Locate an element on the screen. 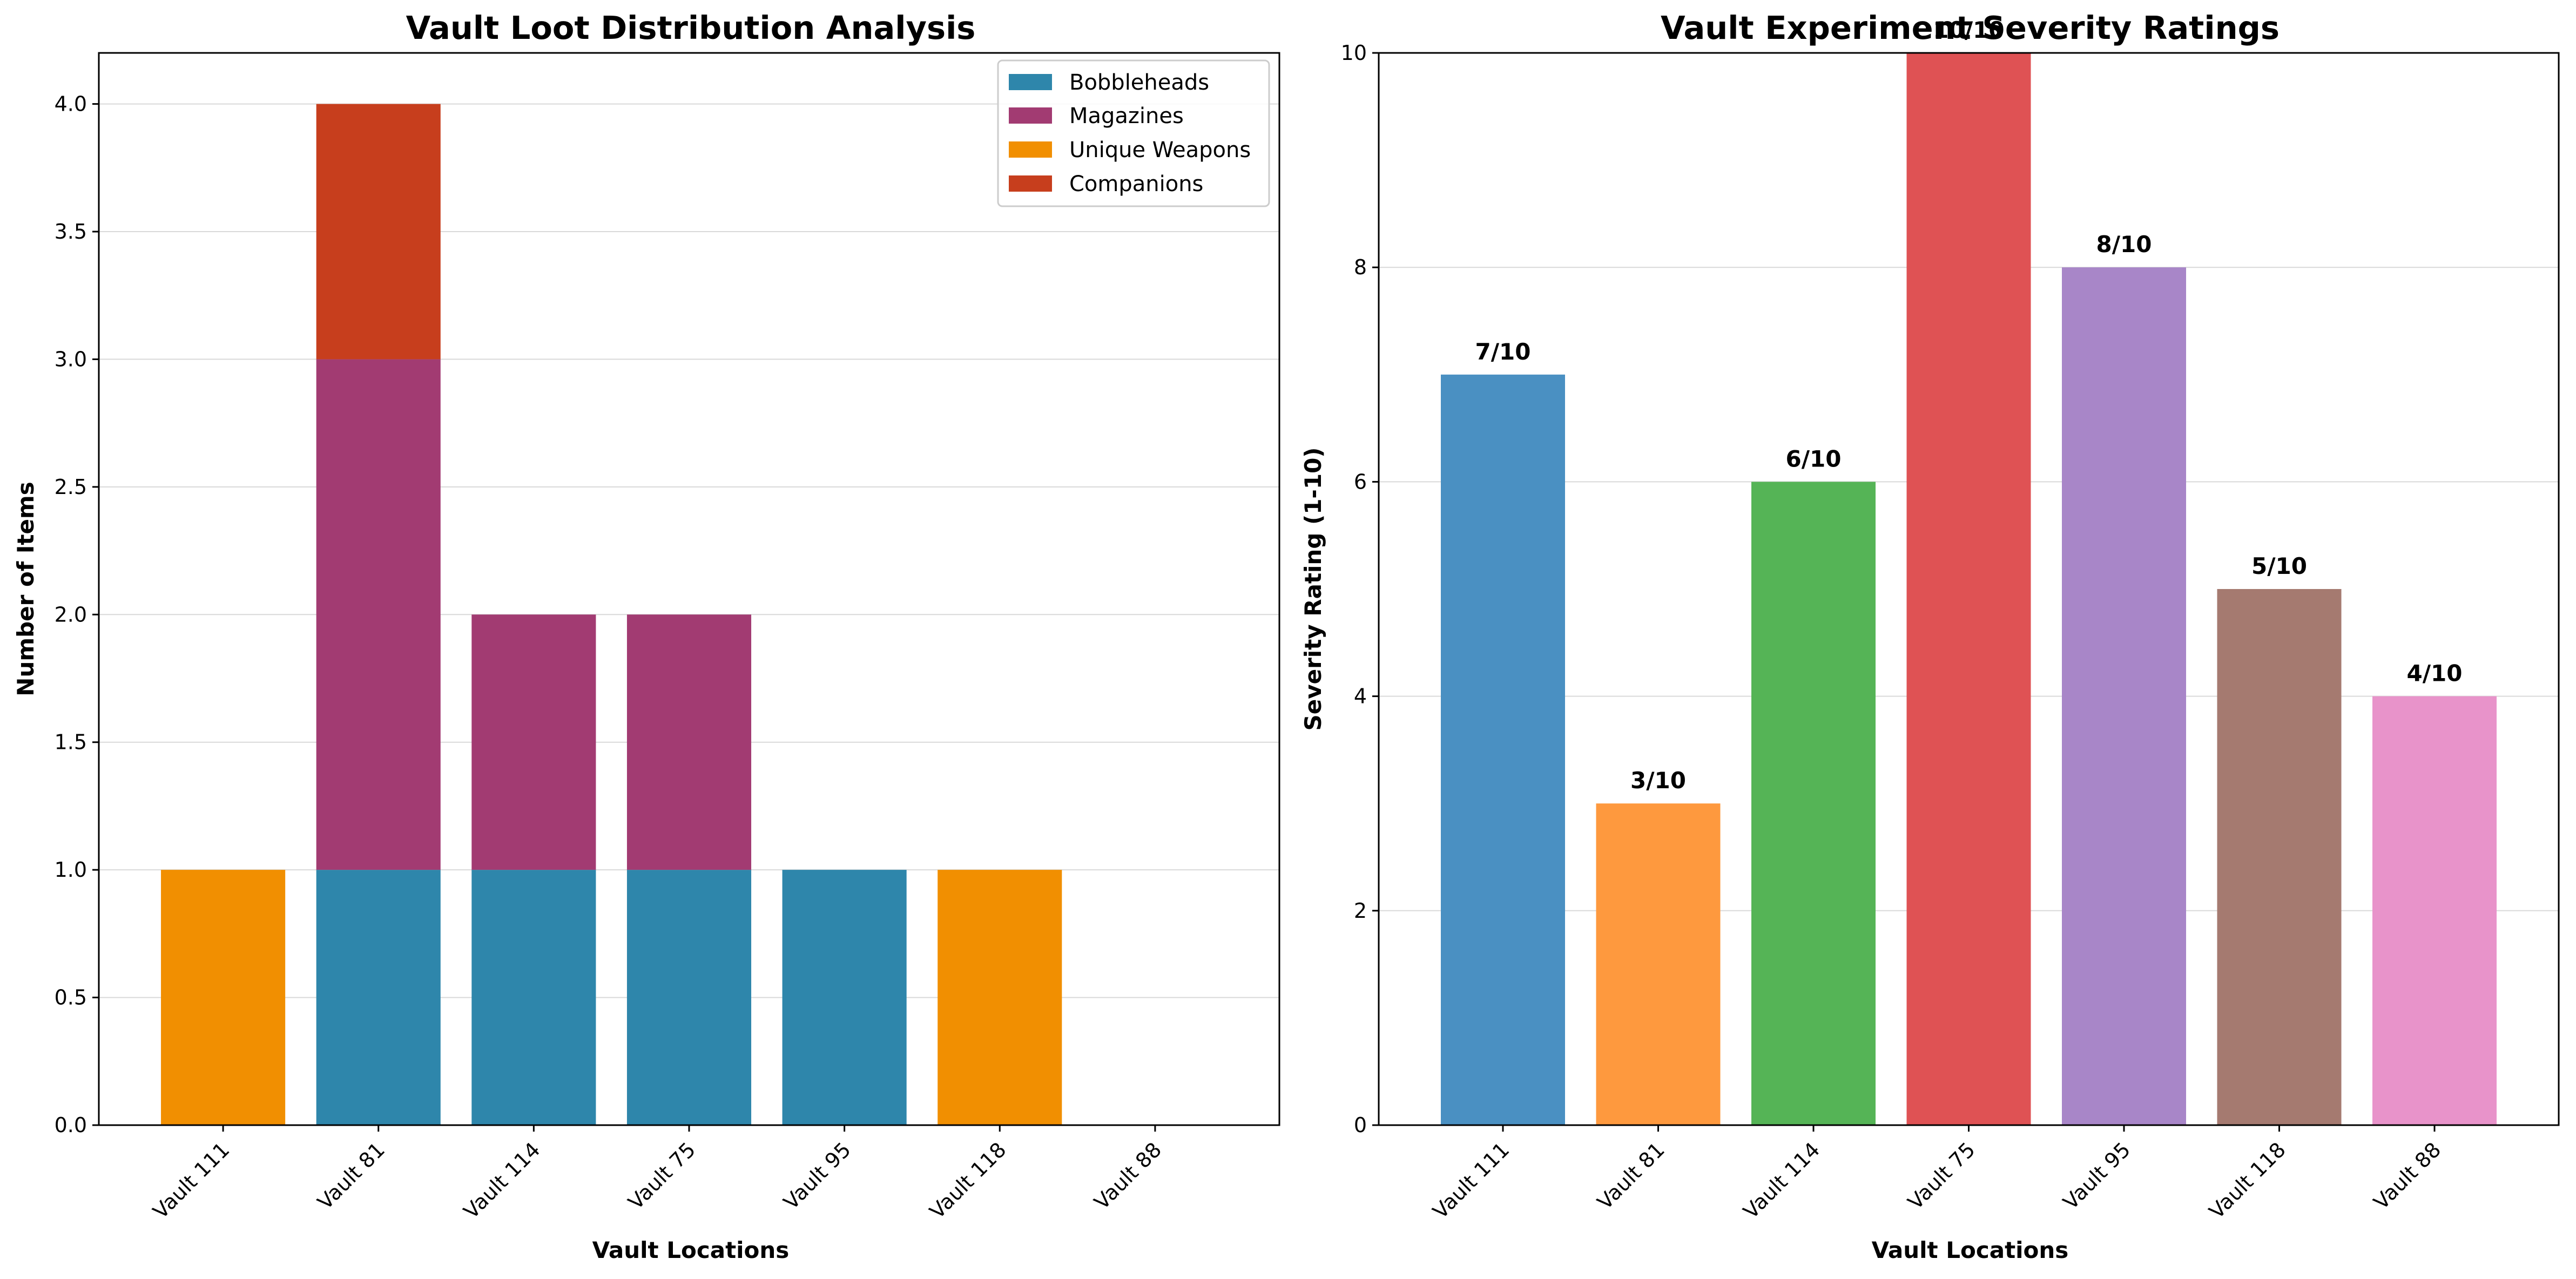 The width and height of the screenshot is (2576, 1279). severity-label-vault-111: 7/10 is located at coordinates (1502, 352).